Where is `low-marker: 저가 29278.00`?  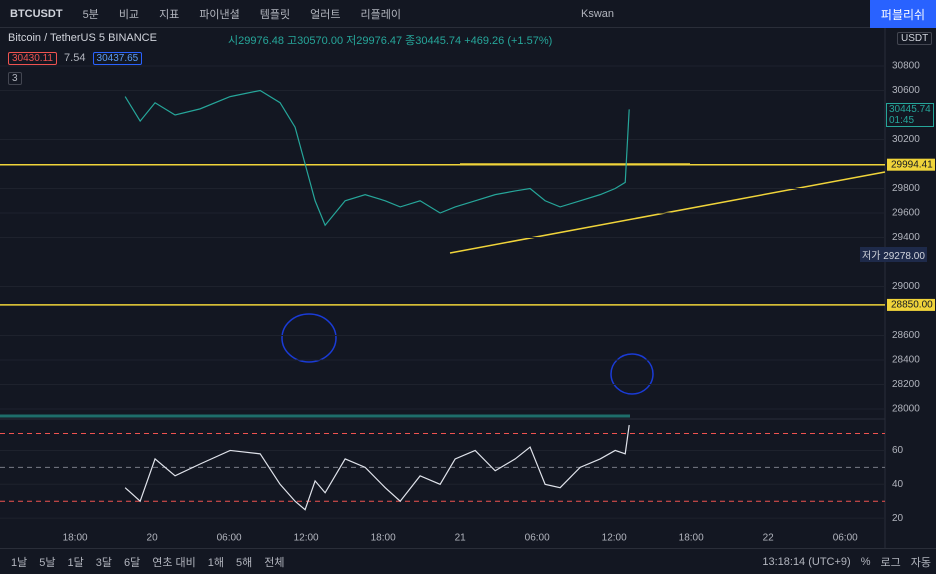
low-marker: 저가 29278.00 is located at coordinates (893, 254).